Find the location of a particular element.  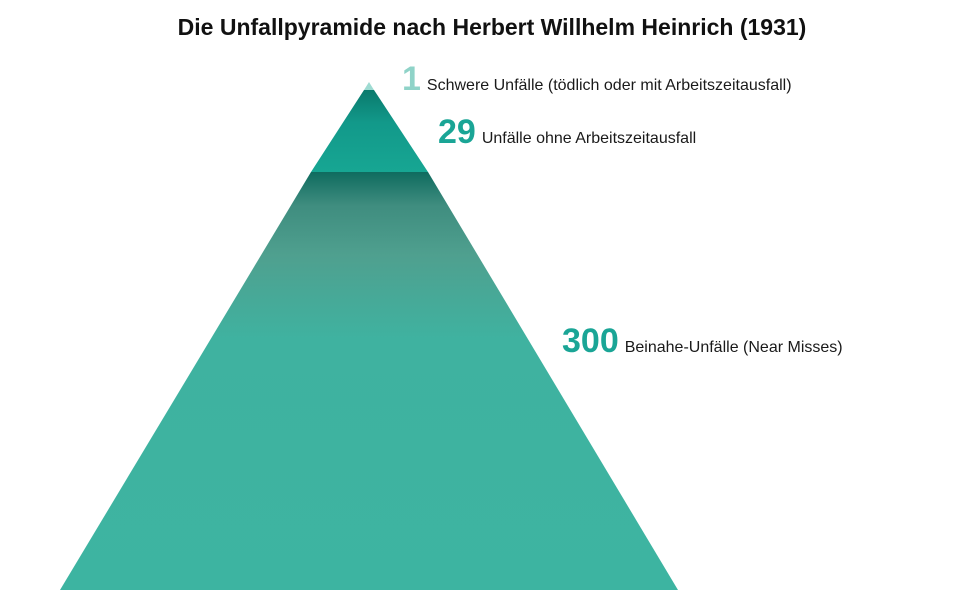

pyramid-top-level is located at coordinates (369, 86).